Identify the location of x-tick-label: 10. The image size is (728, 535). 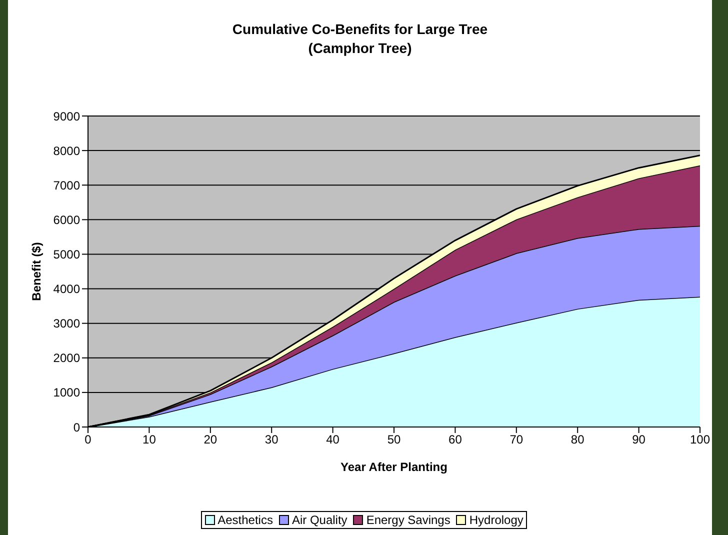
(149, 439).